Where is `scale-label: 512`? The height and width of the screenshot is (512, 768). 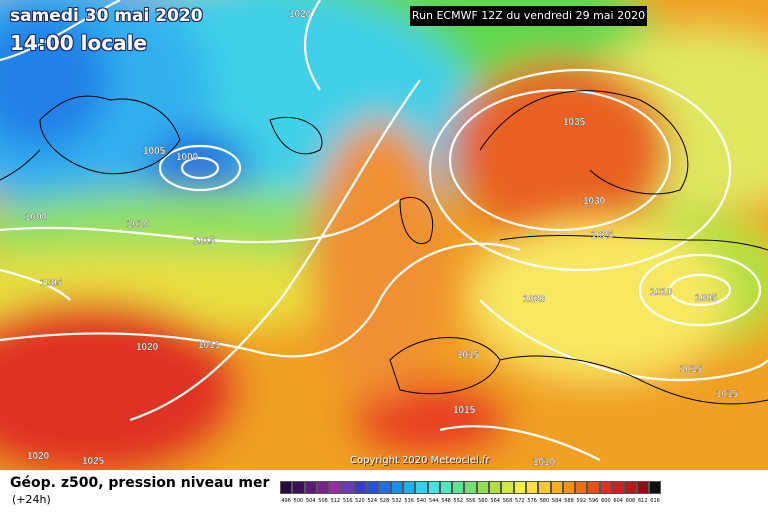
scale-label: 512 is located at coordinates (335, 501).